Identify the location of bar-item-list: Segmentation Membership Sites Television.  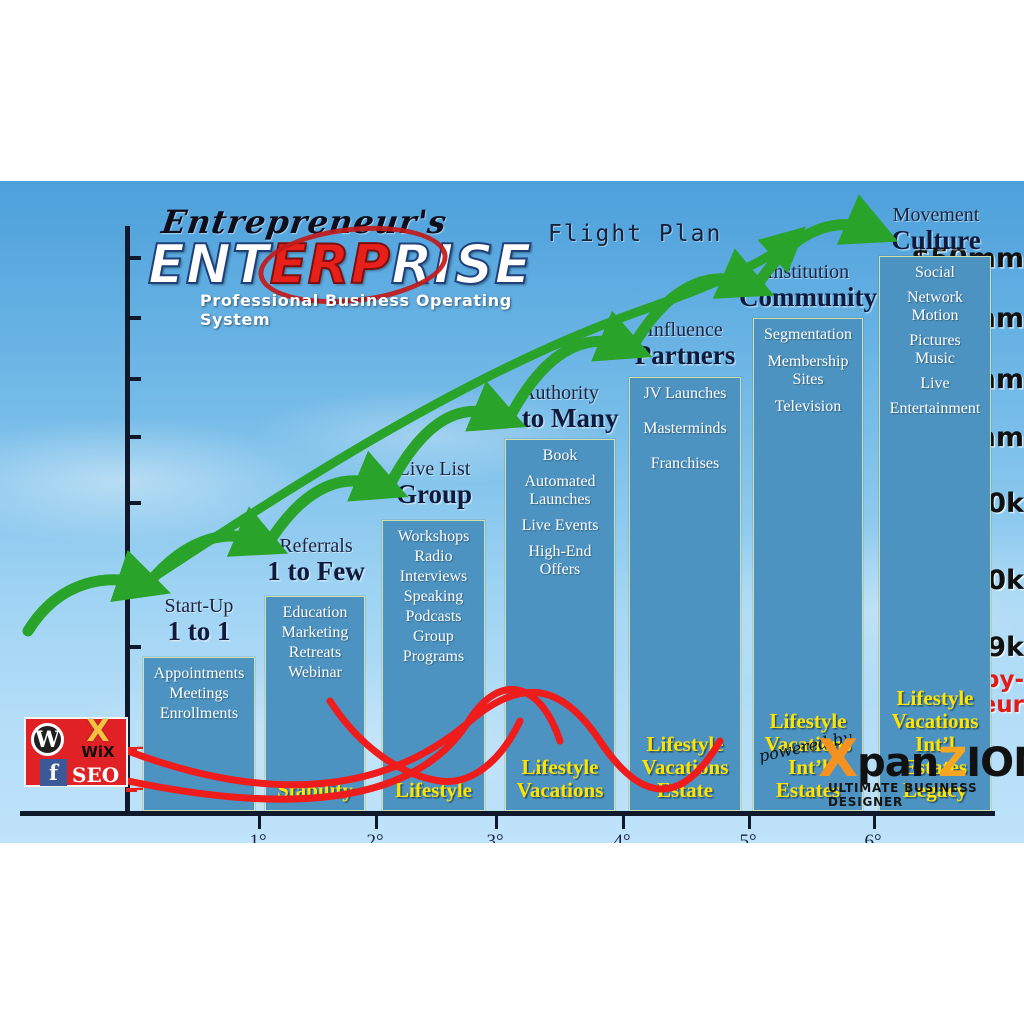
(808, 371).